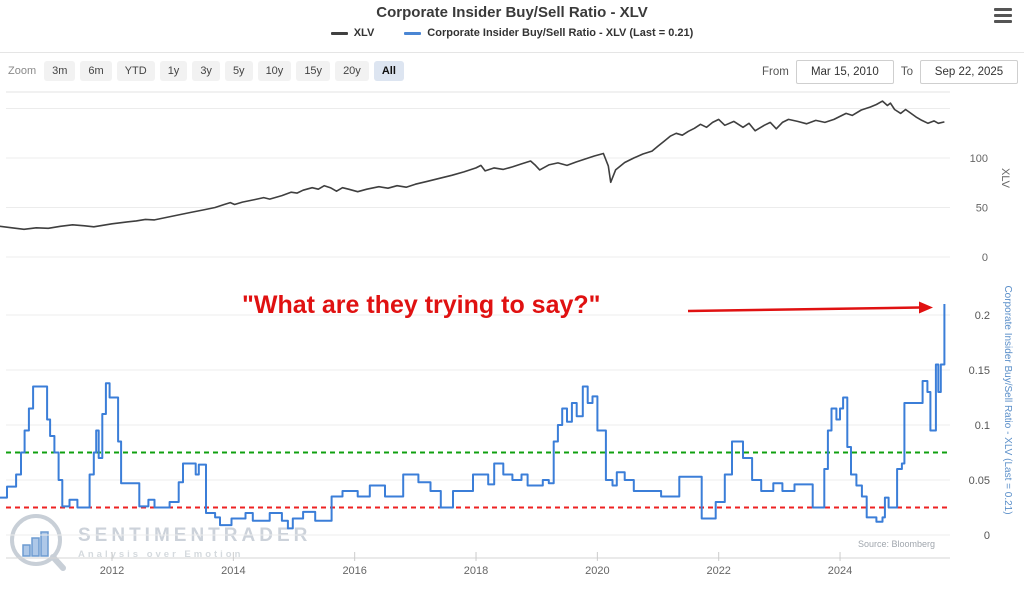  I want to click on zoom-button-6m: 6m, so click(96, 71).